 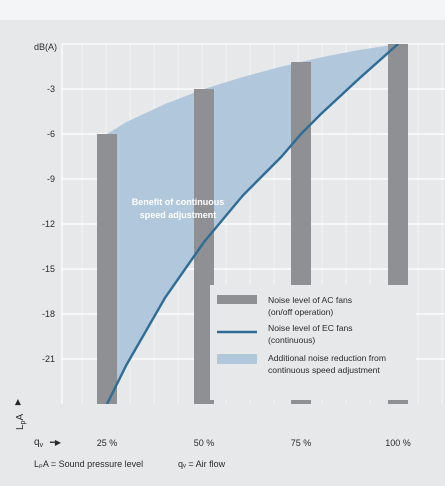 I want to click on y-axis-symbol: ▶ LpA, so click(x=20, y=414).